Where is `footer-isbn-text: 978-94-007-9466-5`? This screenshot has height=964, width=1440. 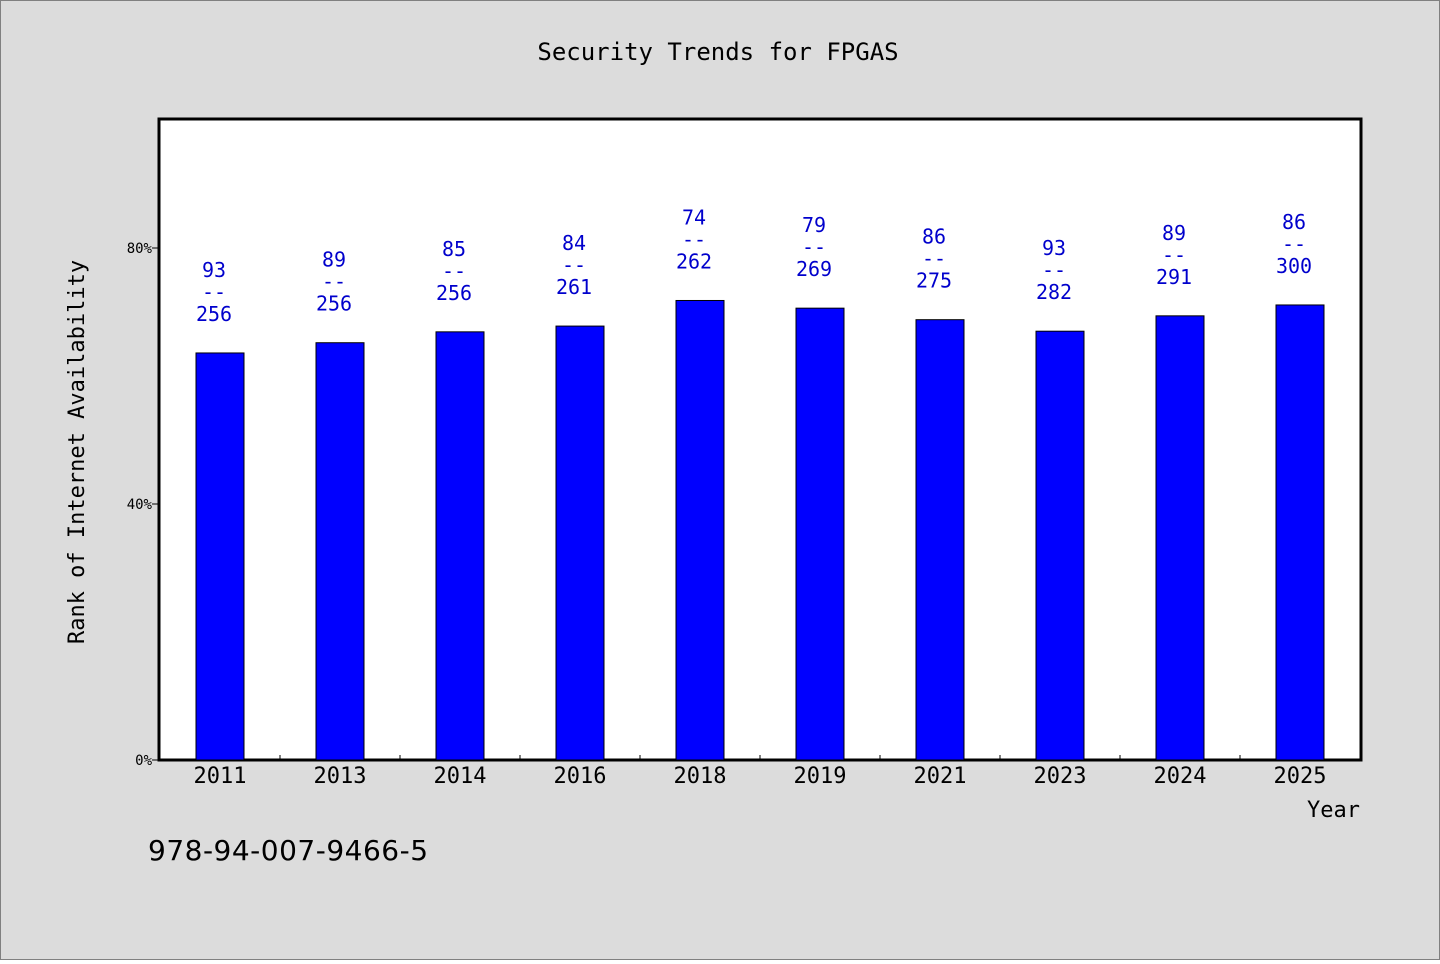 footer-isbn-text: 978-94-007-9466-5 is located at coordinates (288, 850).